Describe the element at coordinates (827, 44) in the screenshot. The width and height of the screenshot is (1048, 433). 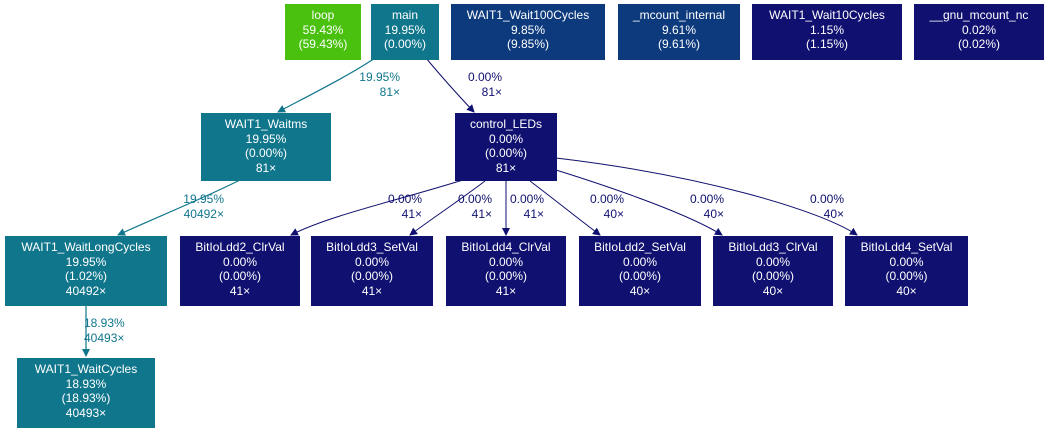
I see `node-wait10cycles-self: (1.15%)` at that location.